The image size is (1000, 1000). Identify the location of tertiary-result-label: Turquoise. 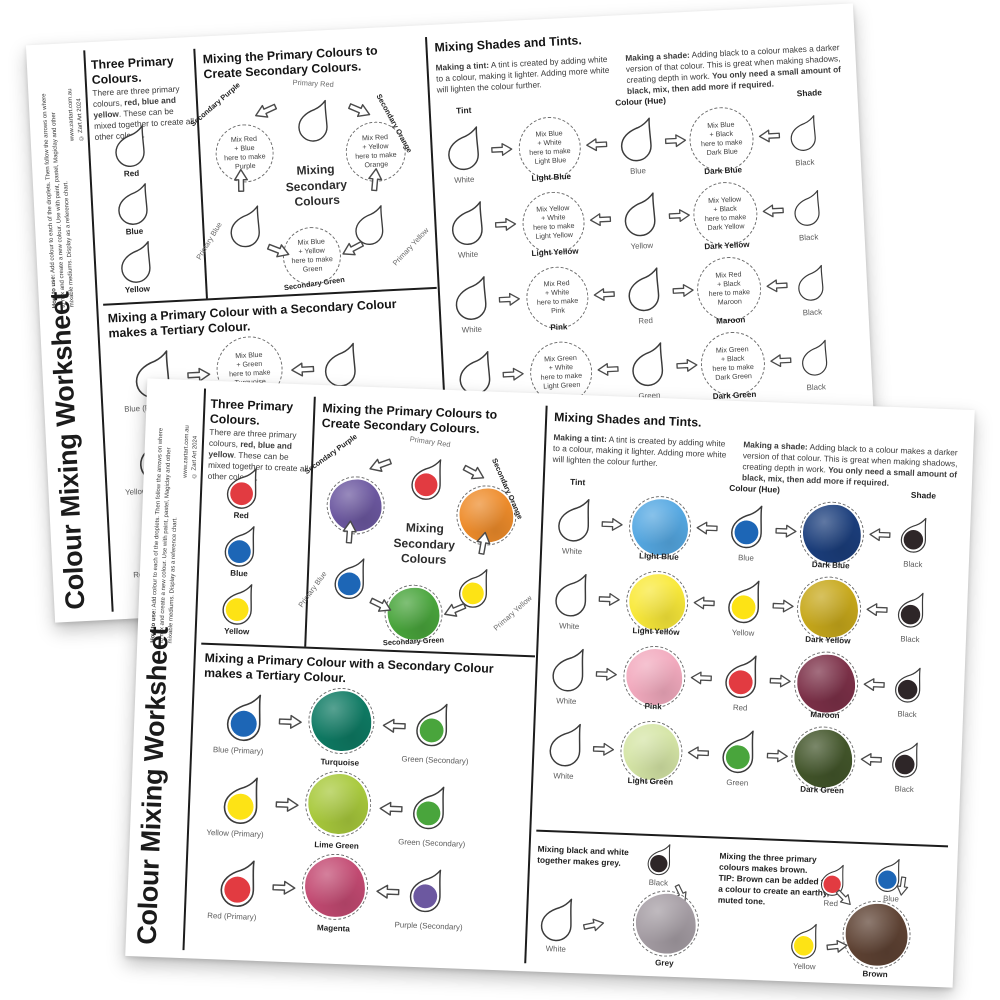
(340, 762).